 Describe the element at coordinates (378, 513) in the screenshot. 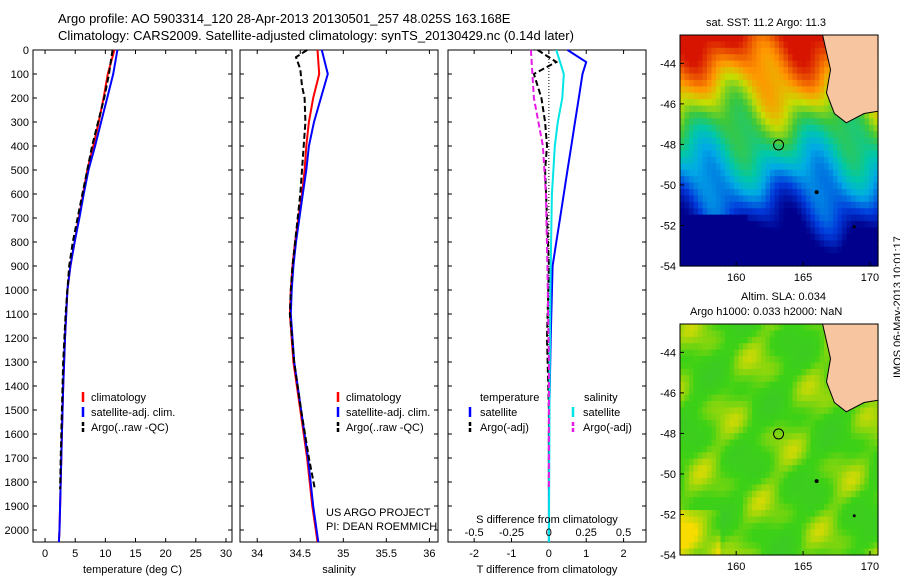

I see `project-label: US ARGO PROJECT` at that location.